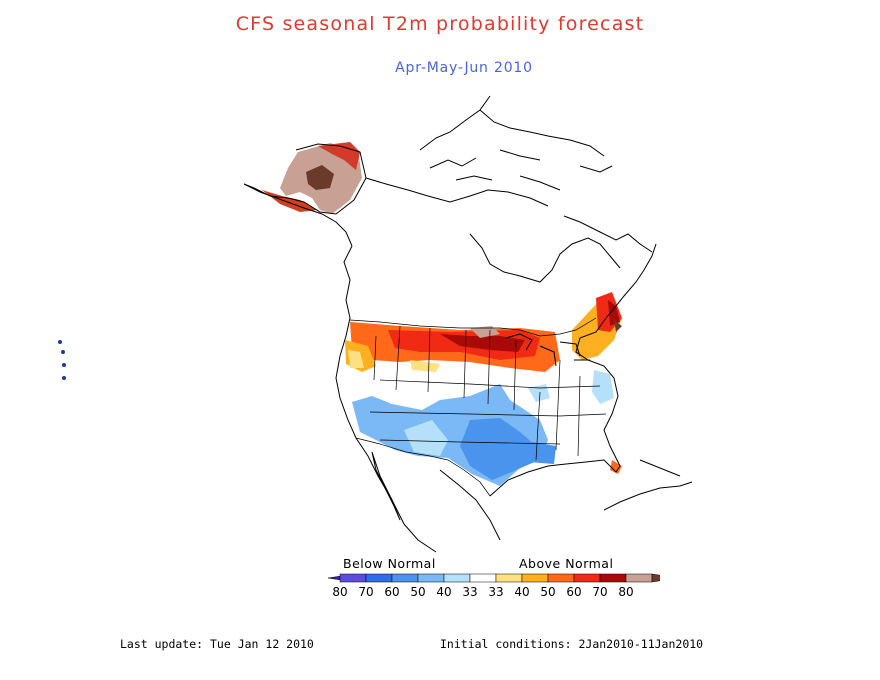 The width and height of the screenshot is (880, 680). Describe the element at coordinates (440, 24) in the screenshot. I see `chart-title: CFS seasonal T2m probability forecast` at that location.